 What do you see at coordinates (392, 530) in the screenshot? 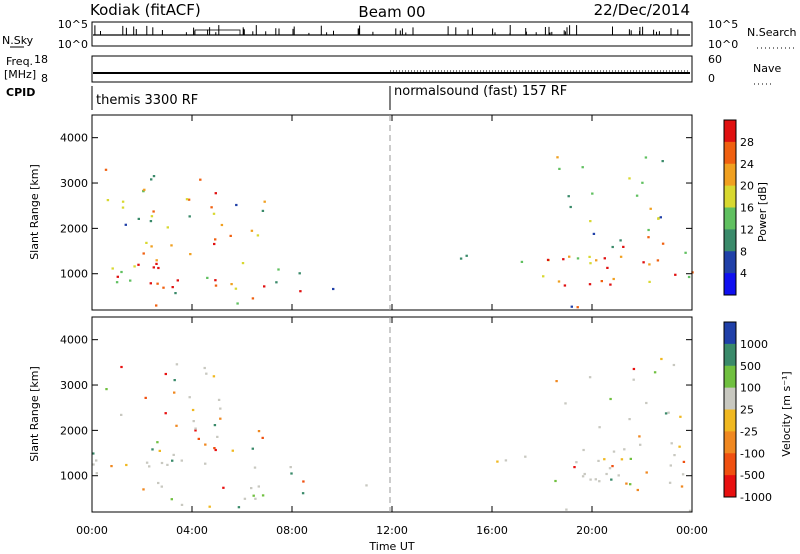
I see `time-axis-labels: 00:00 04:00 08:00 12:00 16:00 20:00 00:00` at bounding box center [392, 530].